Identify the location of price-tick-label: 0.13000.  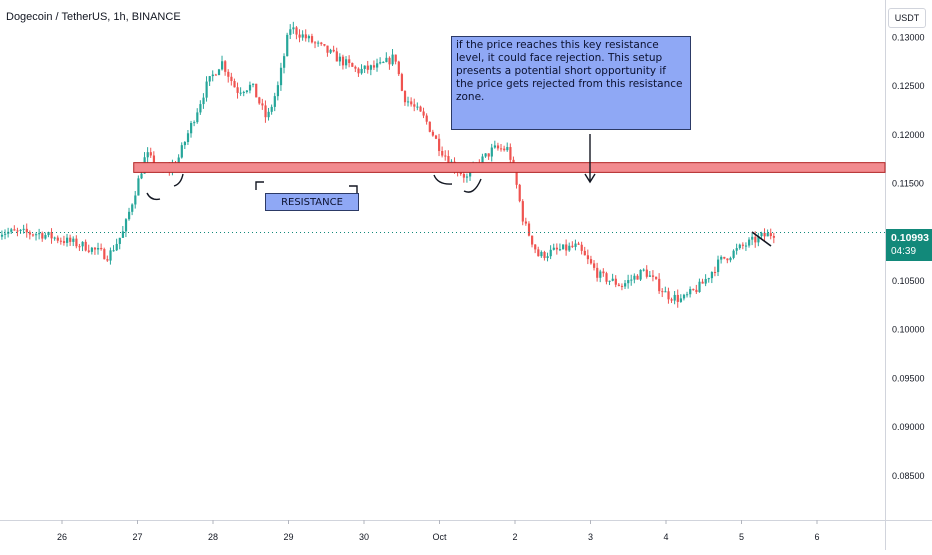
(908, 38).